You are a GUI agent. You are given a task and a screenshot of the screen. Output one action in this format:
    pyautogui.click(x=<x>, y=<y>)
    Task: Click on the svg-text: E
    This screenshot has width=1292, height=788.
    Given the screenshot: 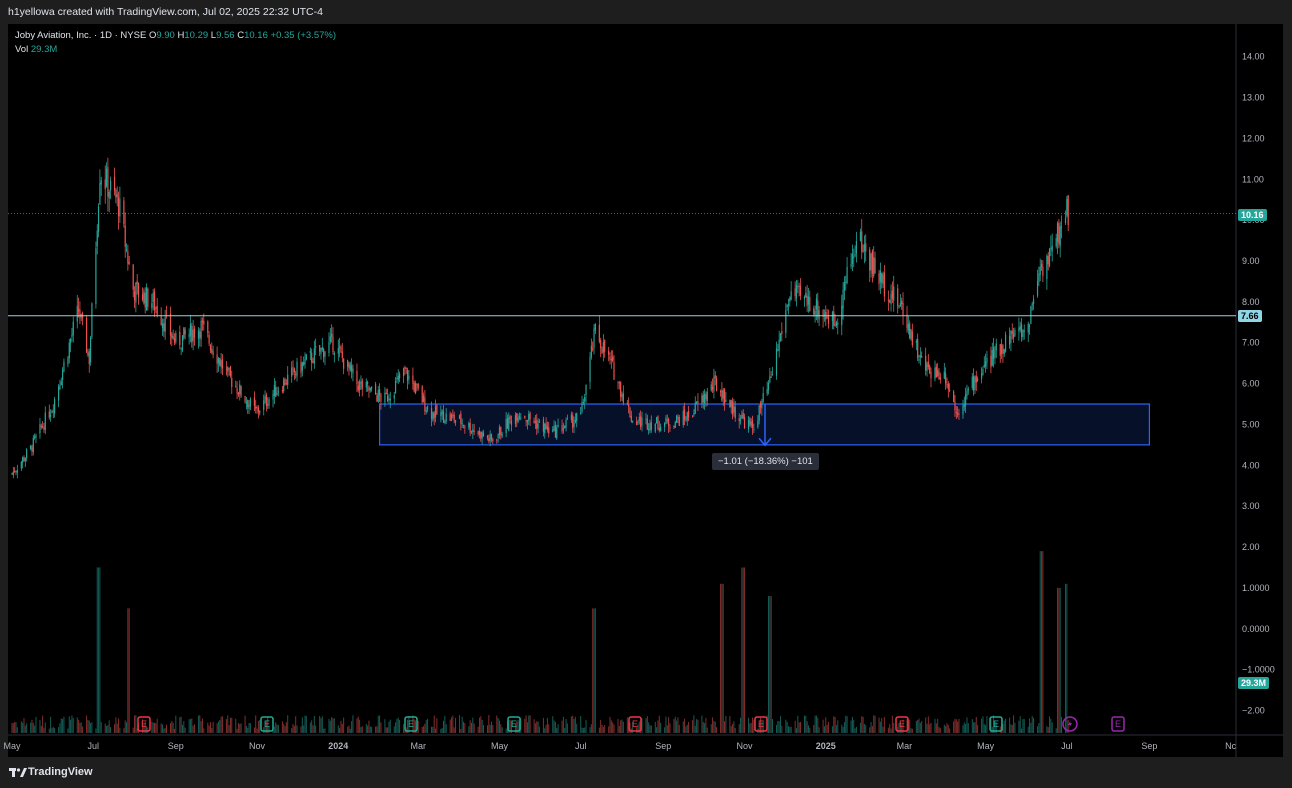 What is the action you would take?
    pyautogui.click(x=411, y=724)
    